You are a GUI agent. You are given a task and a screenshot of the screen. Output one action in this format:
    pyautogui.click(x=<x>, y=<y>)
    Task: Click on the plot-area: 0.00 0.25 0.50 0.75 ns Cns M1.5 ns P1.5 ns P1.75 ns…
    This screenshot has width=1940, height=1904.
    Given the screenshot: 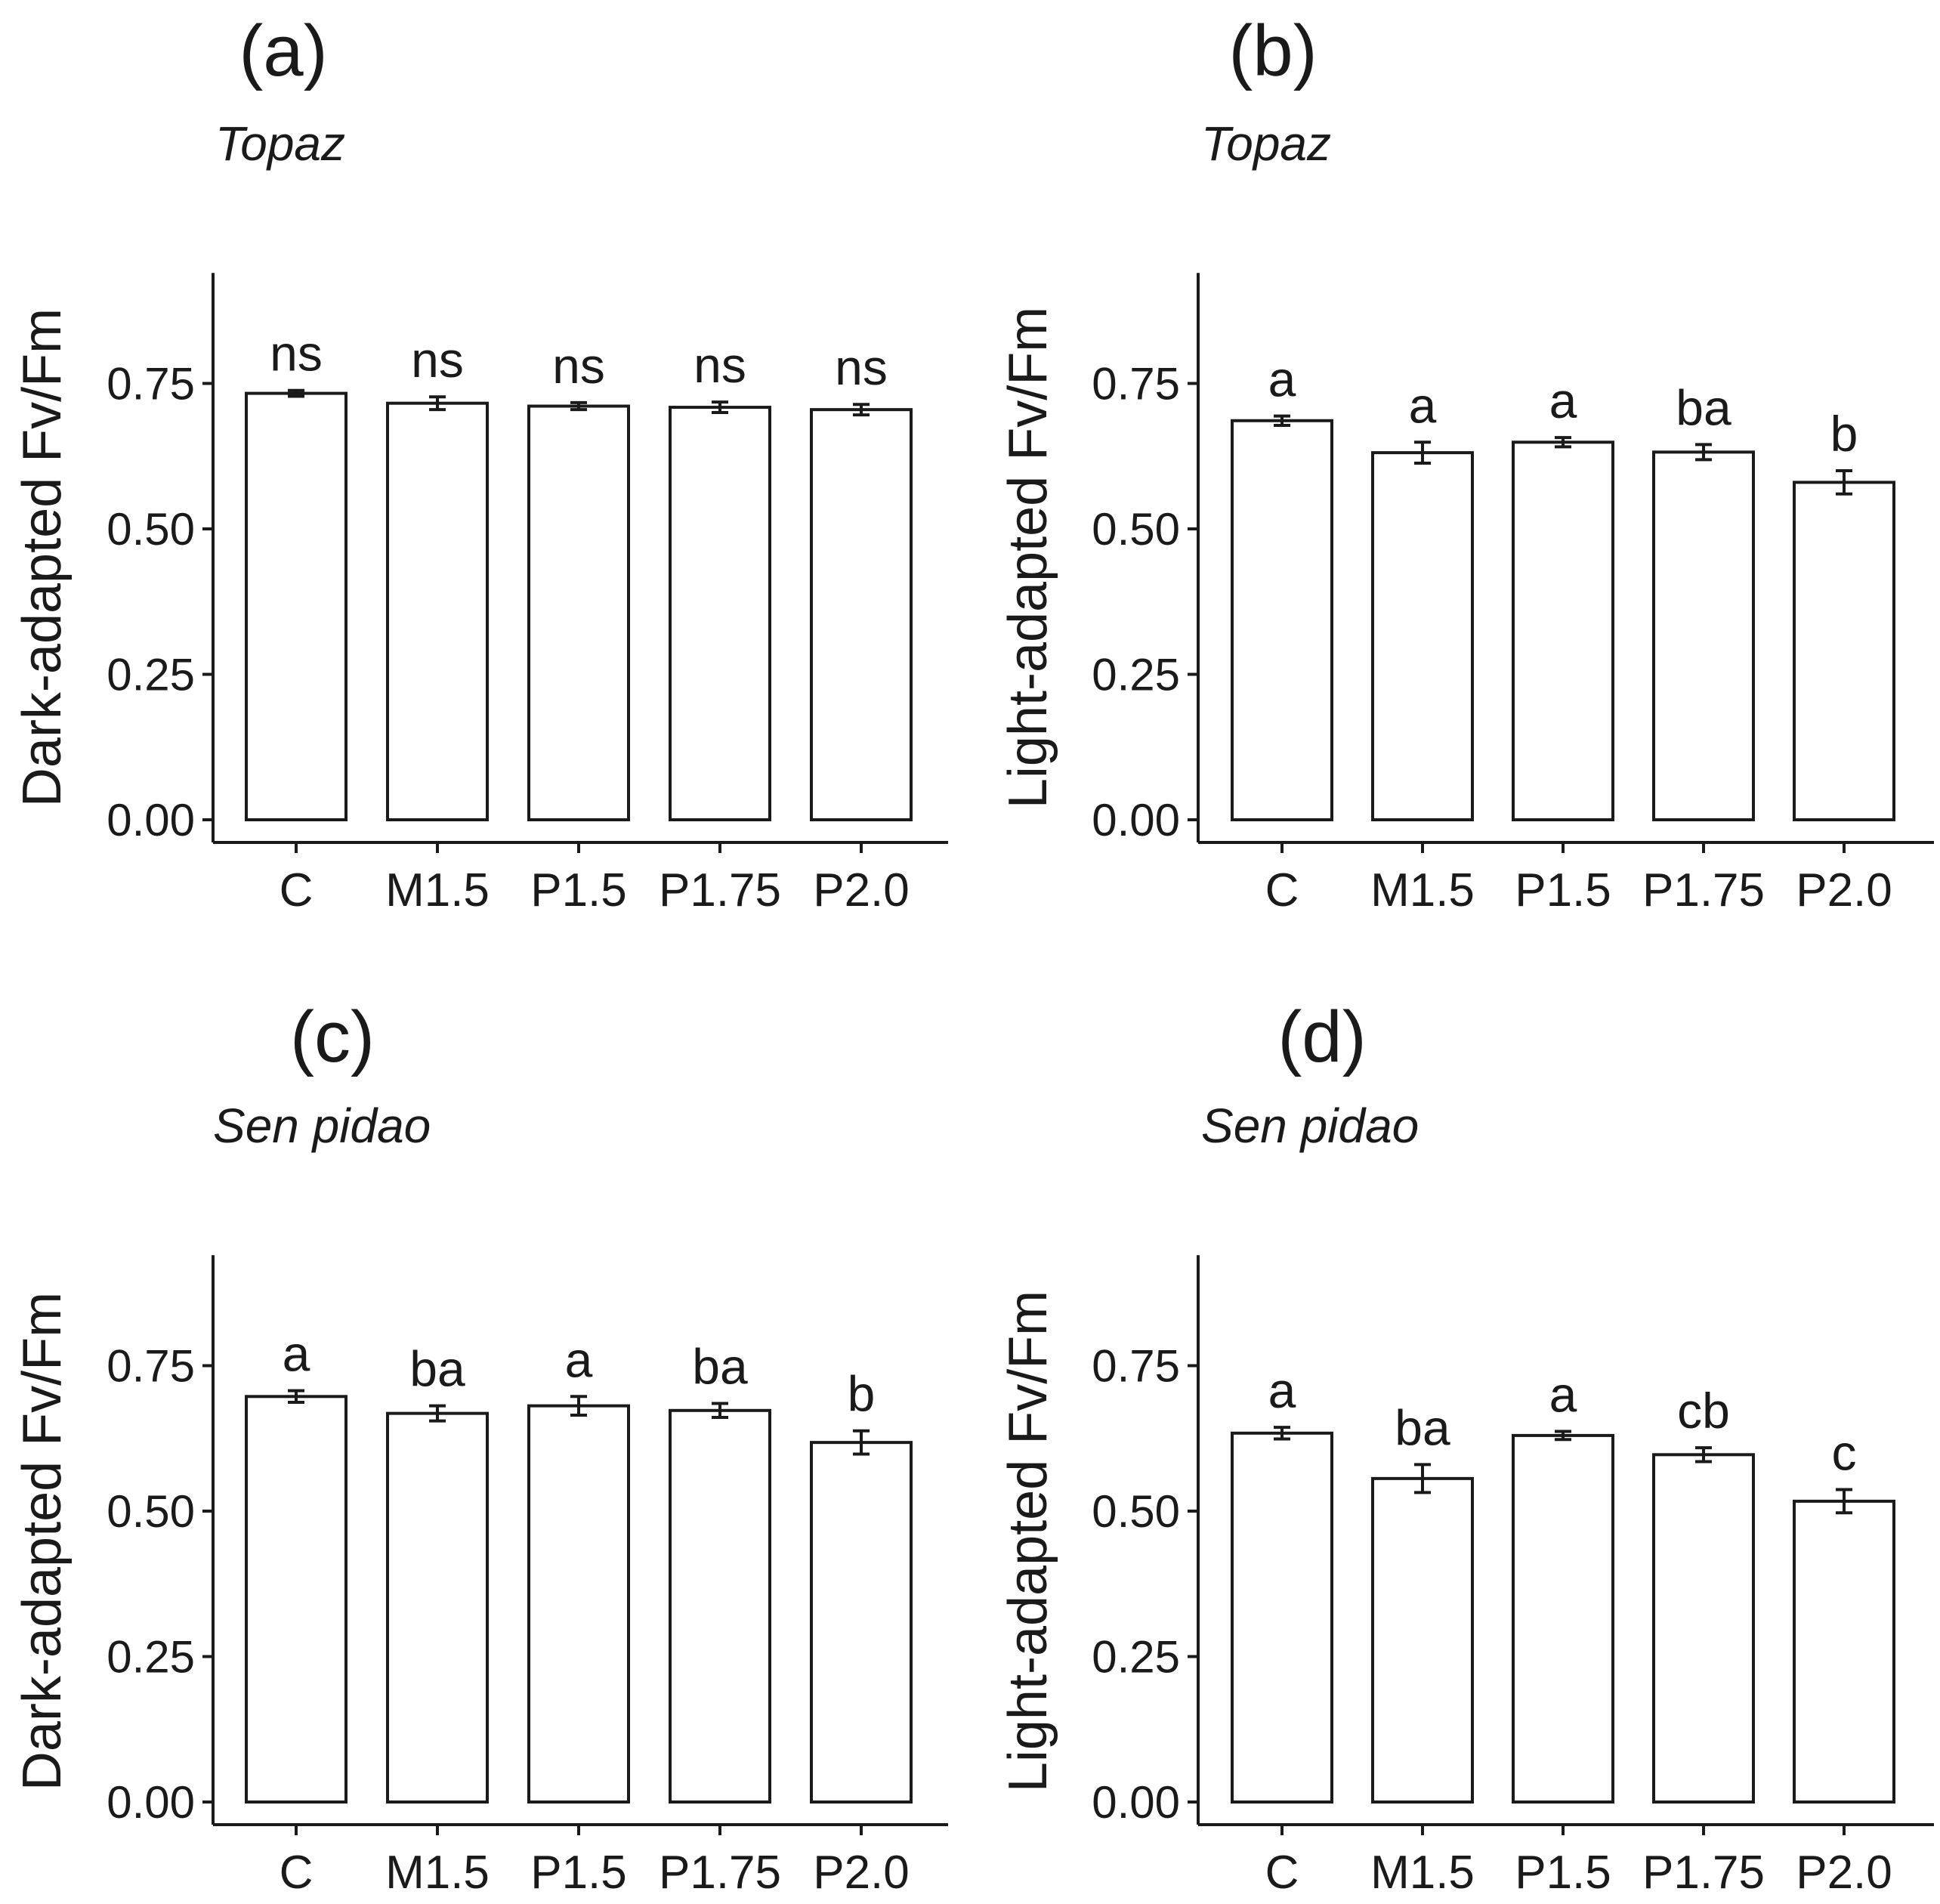 What is the action you would take?
    pyautogui.click(x=527, y=594)
    